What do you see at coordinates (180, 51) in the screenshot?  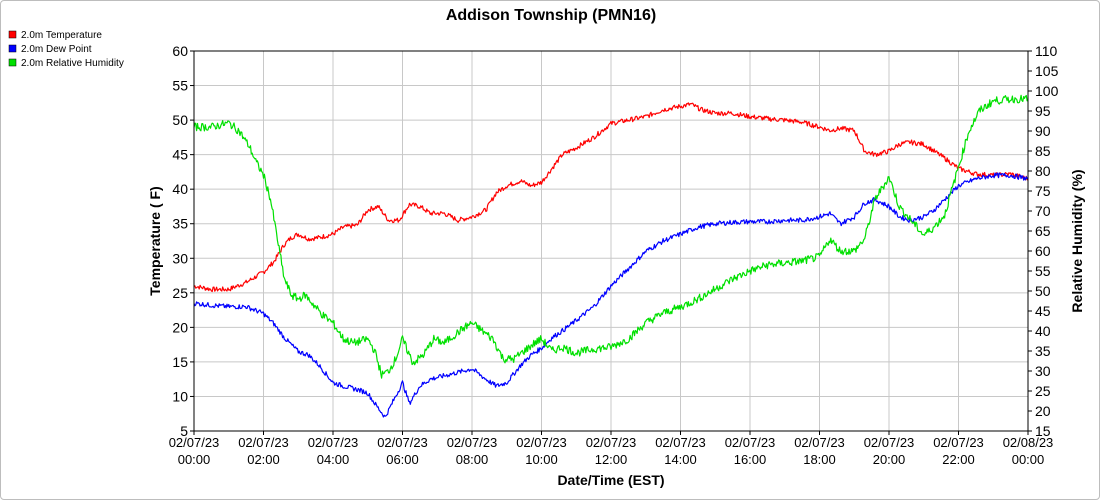 I see `y-tick-label: 60` at bounding box center [180, 51].